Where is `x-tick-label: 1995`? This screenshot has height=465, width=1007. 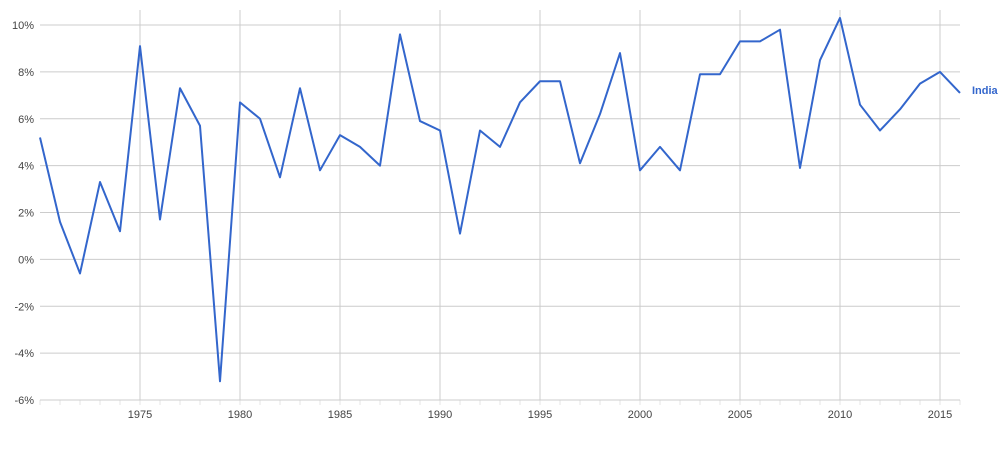
x-tick-label: 1995 is located at coordinates (540, 415).